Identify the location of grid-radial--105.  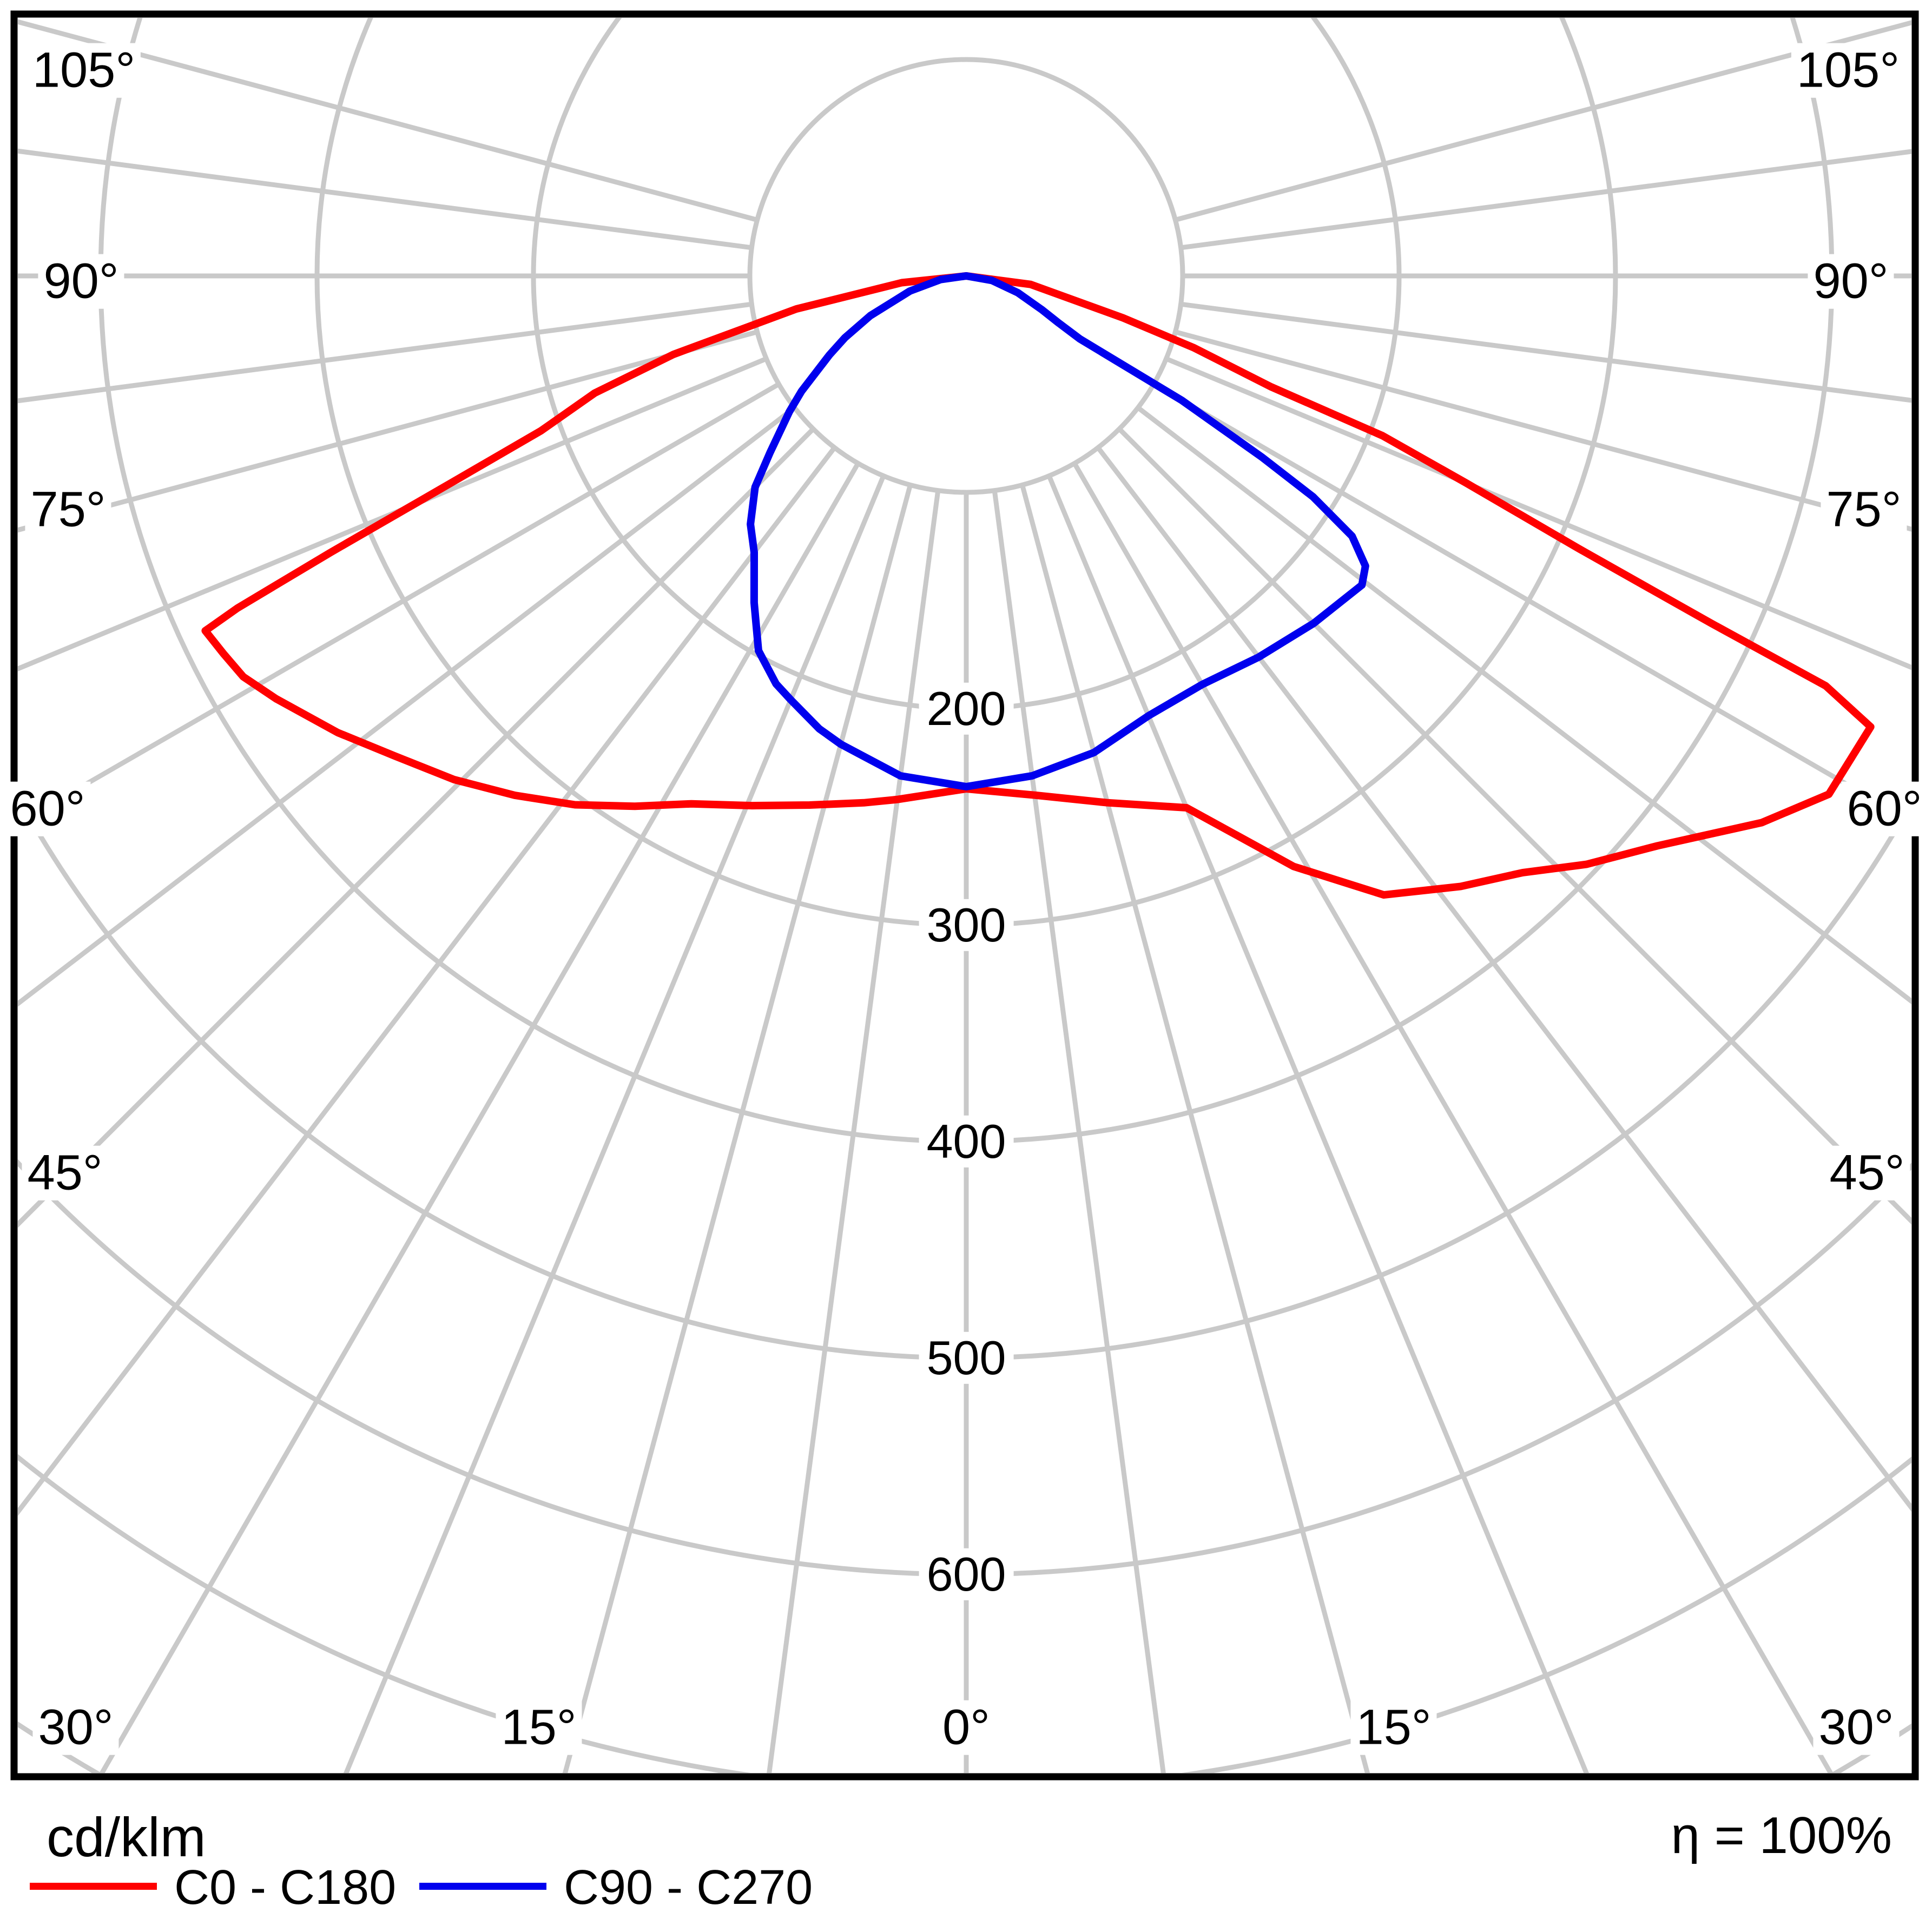
(388, 120).